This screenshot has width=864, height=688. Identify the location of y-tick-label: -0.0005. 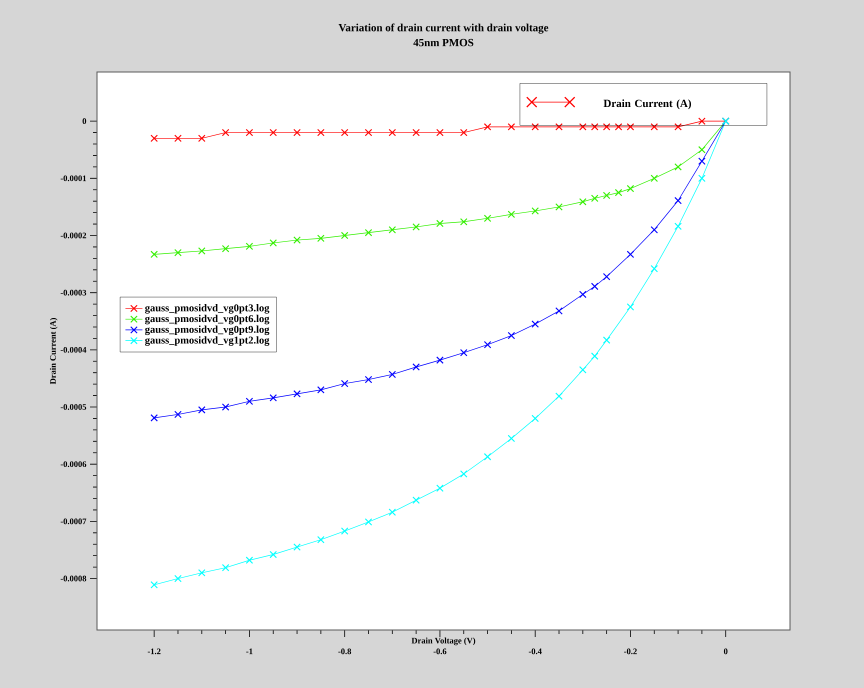
(73, 407).